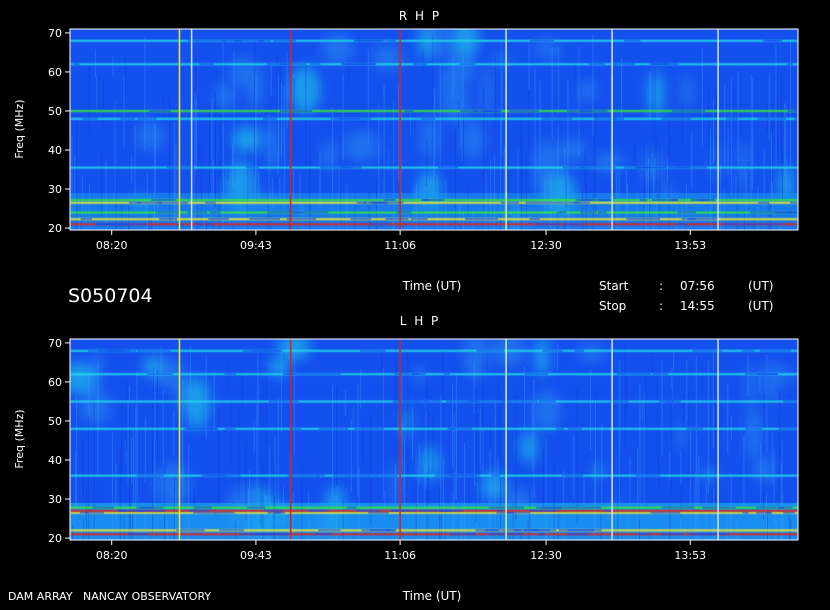 Image resolution: width=830 pixels, height=610 pixels. I want to click on y-tick-label: 60, so click(55, 382).